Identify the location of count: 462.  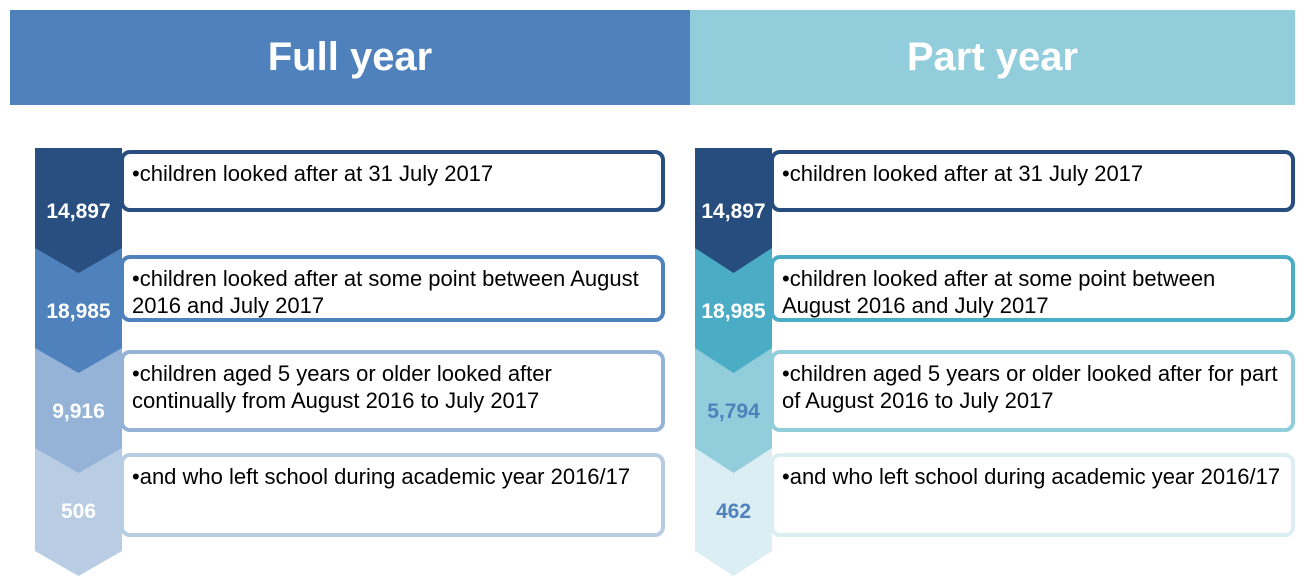
(733, 511).